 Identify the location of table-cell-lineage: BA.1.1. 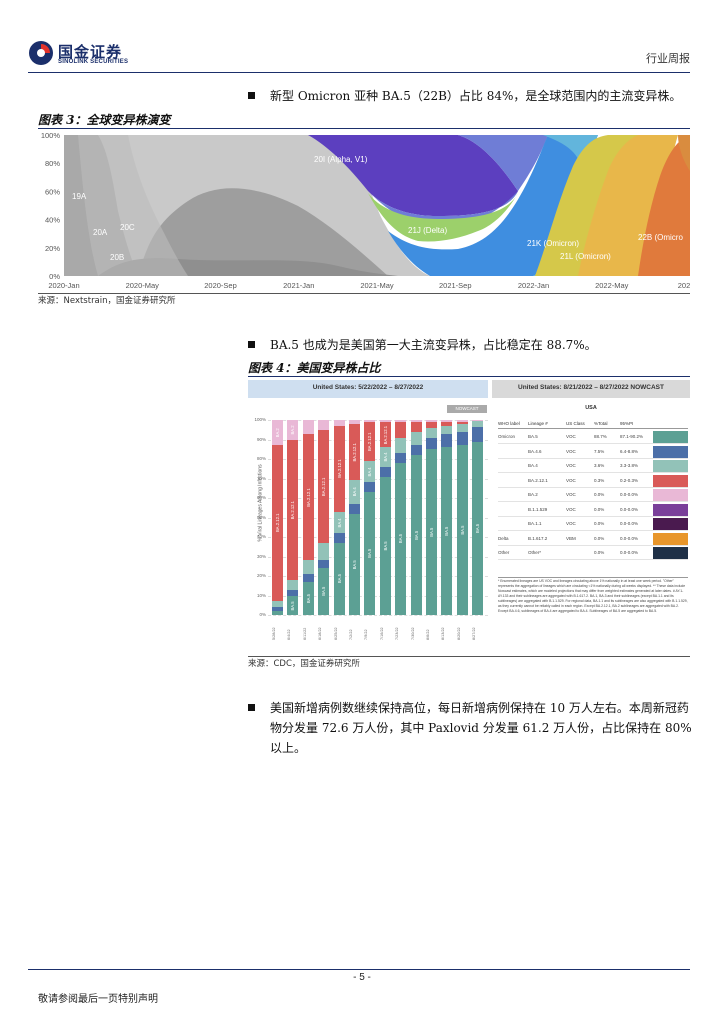
(535, 523).